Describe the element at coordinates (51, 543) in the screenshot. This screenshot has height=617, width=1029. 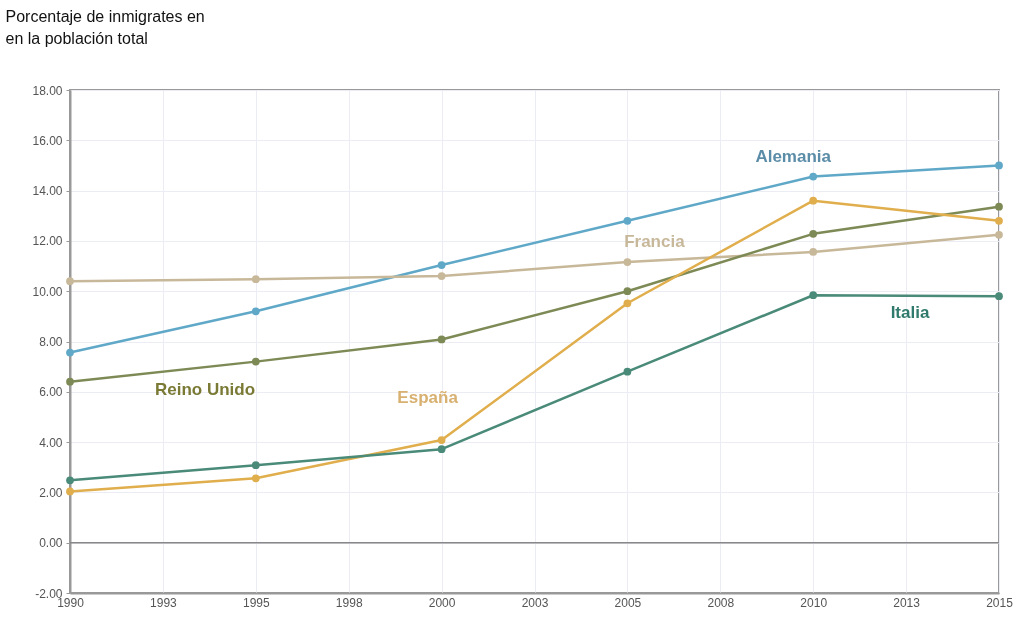
I see `y-tick-label: 0.00` at that location.